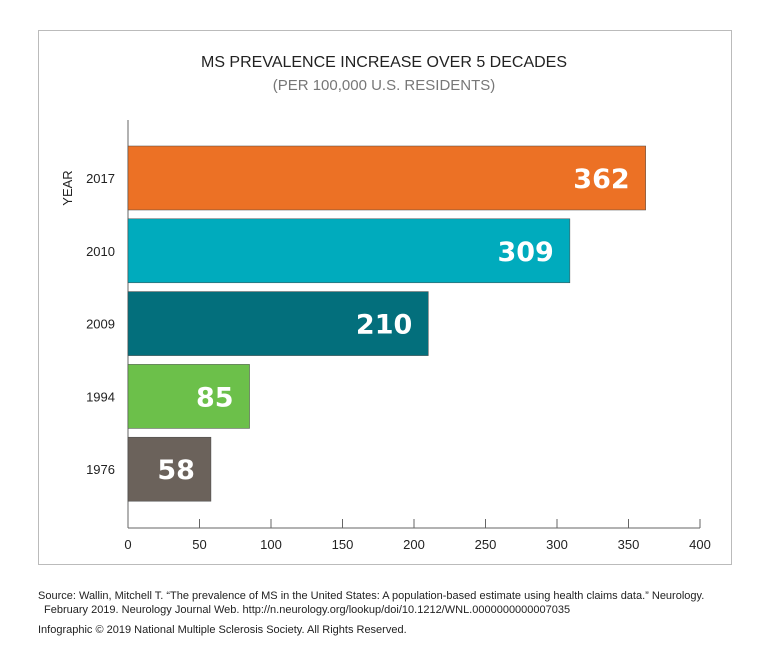 This screenshot has width=768, height=662. What do you see at coordinates (100, 178) in the screenshot?
I see `y-tick-label: 2017` at bounding box center [100, 178].